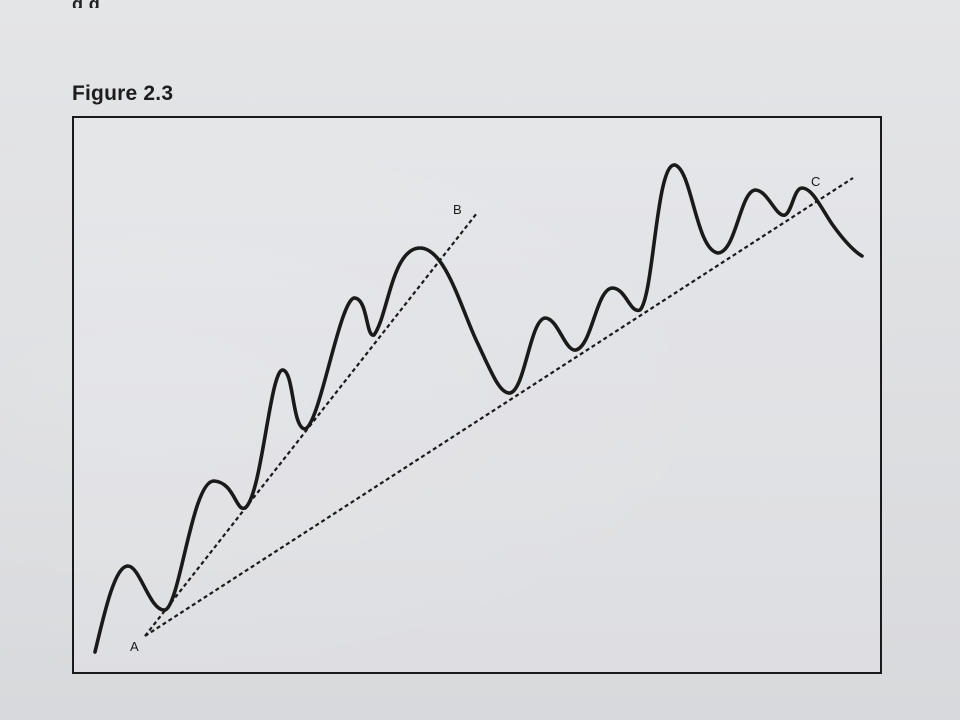 Image resolution: width=960 pixels, height=720 pixels. What do you see at coordinates (86, 4) in the screenshot?
I see `cut-off-text-line: q g` at bounding box center [86, 4].